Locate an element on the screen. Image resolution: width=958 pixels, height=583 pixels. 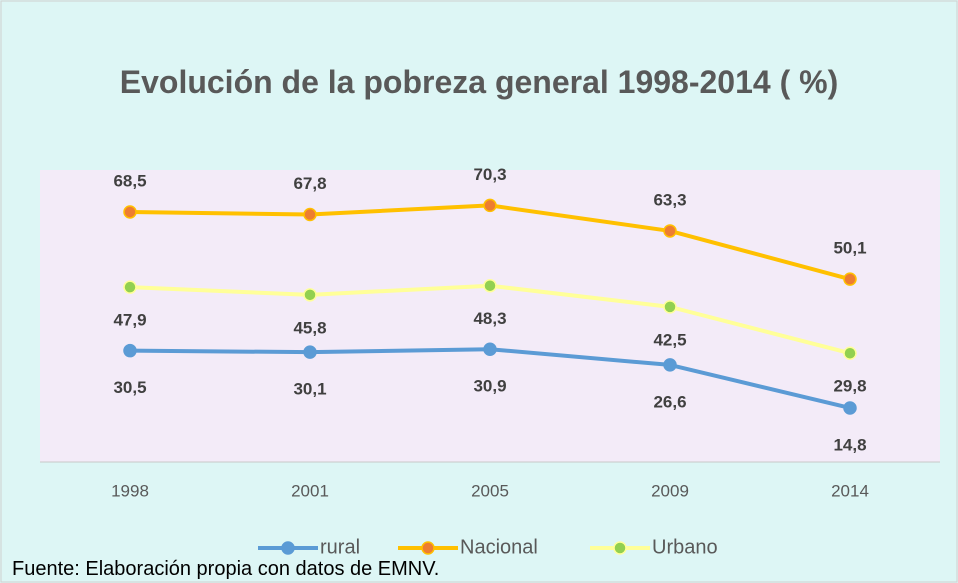
data-label: 48,3 is located at coordinates (489, 318).